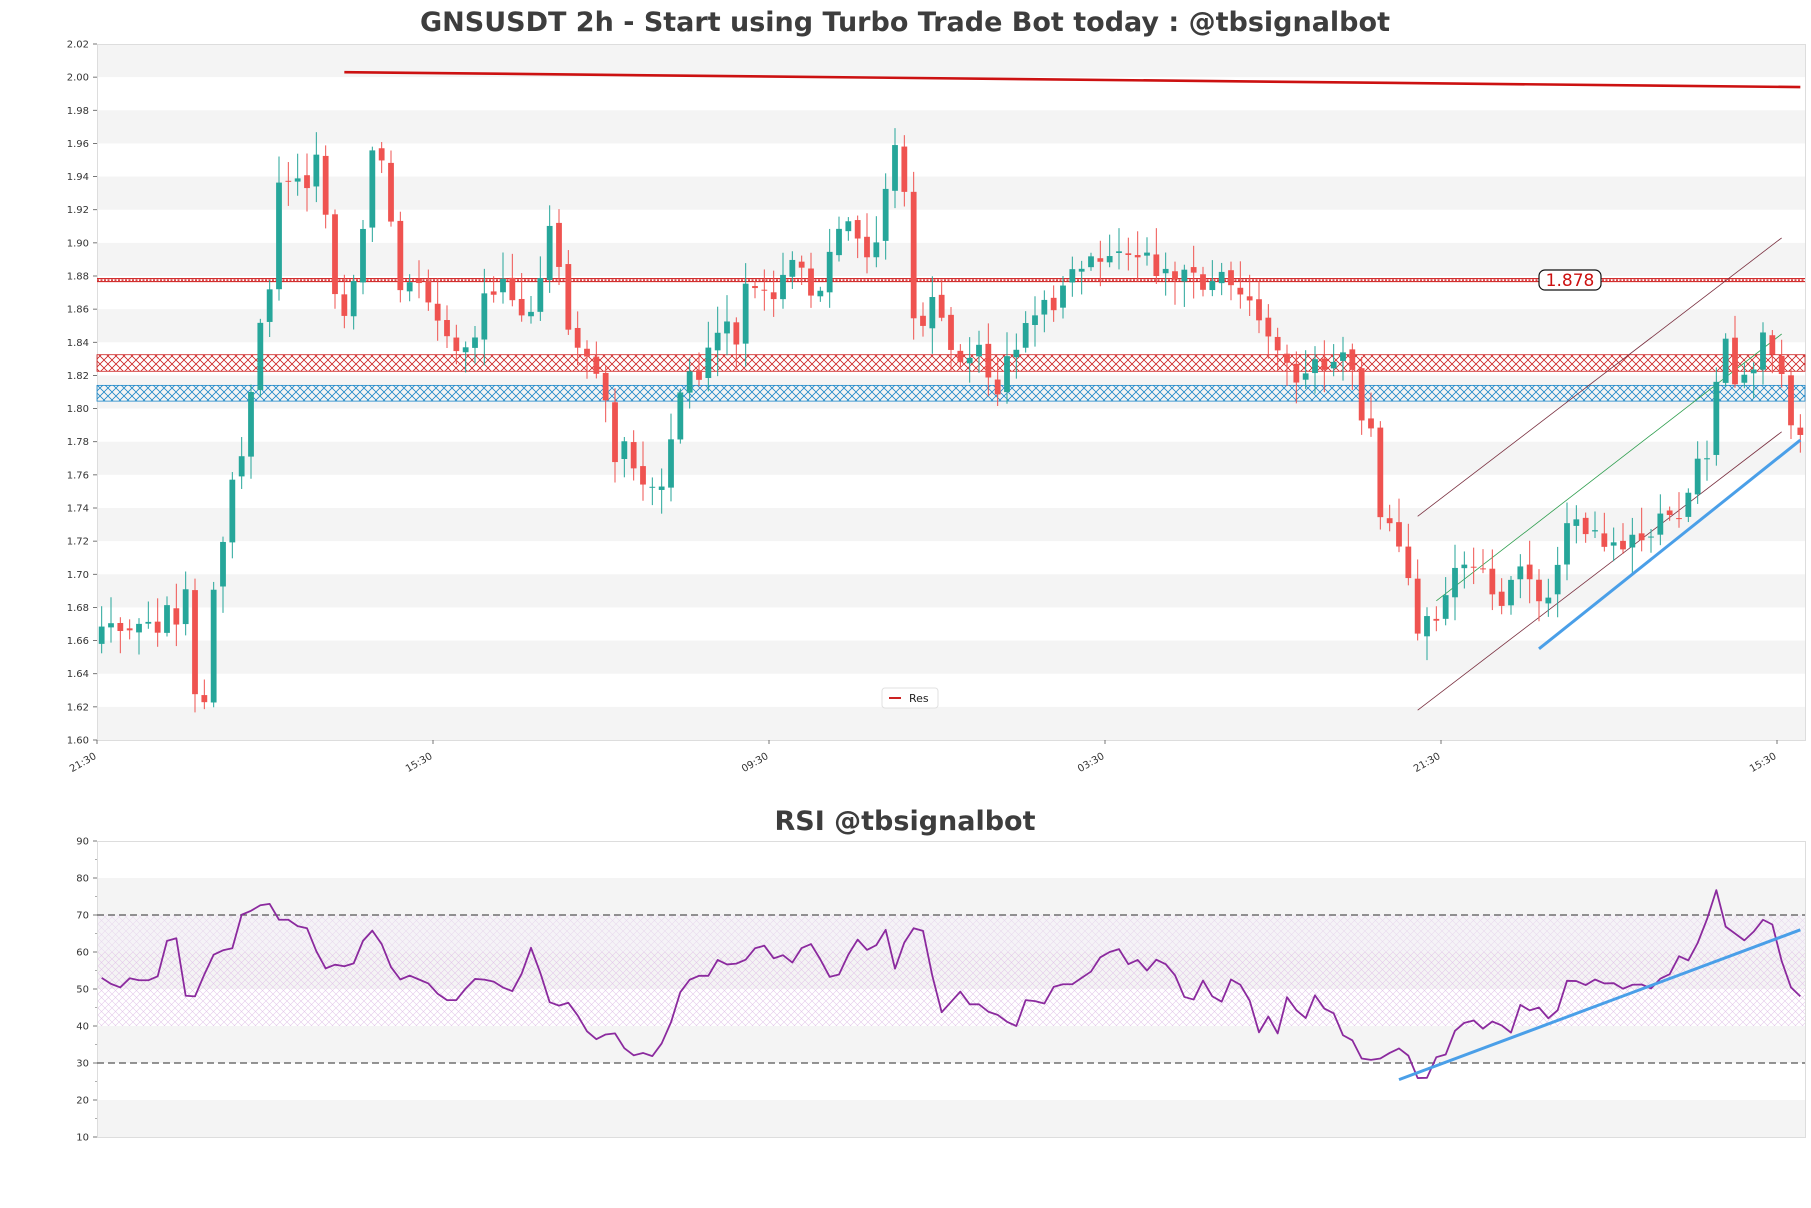  What do you see at coordinates (78, 409) in the screenshot?
I see `price-y-tick-label: 1.80` at bounding box center [78, 409].